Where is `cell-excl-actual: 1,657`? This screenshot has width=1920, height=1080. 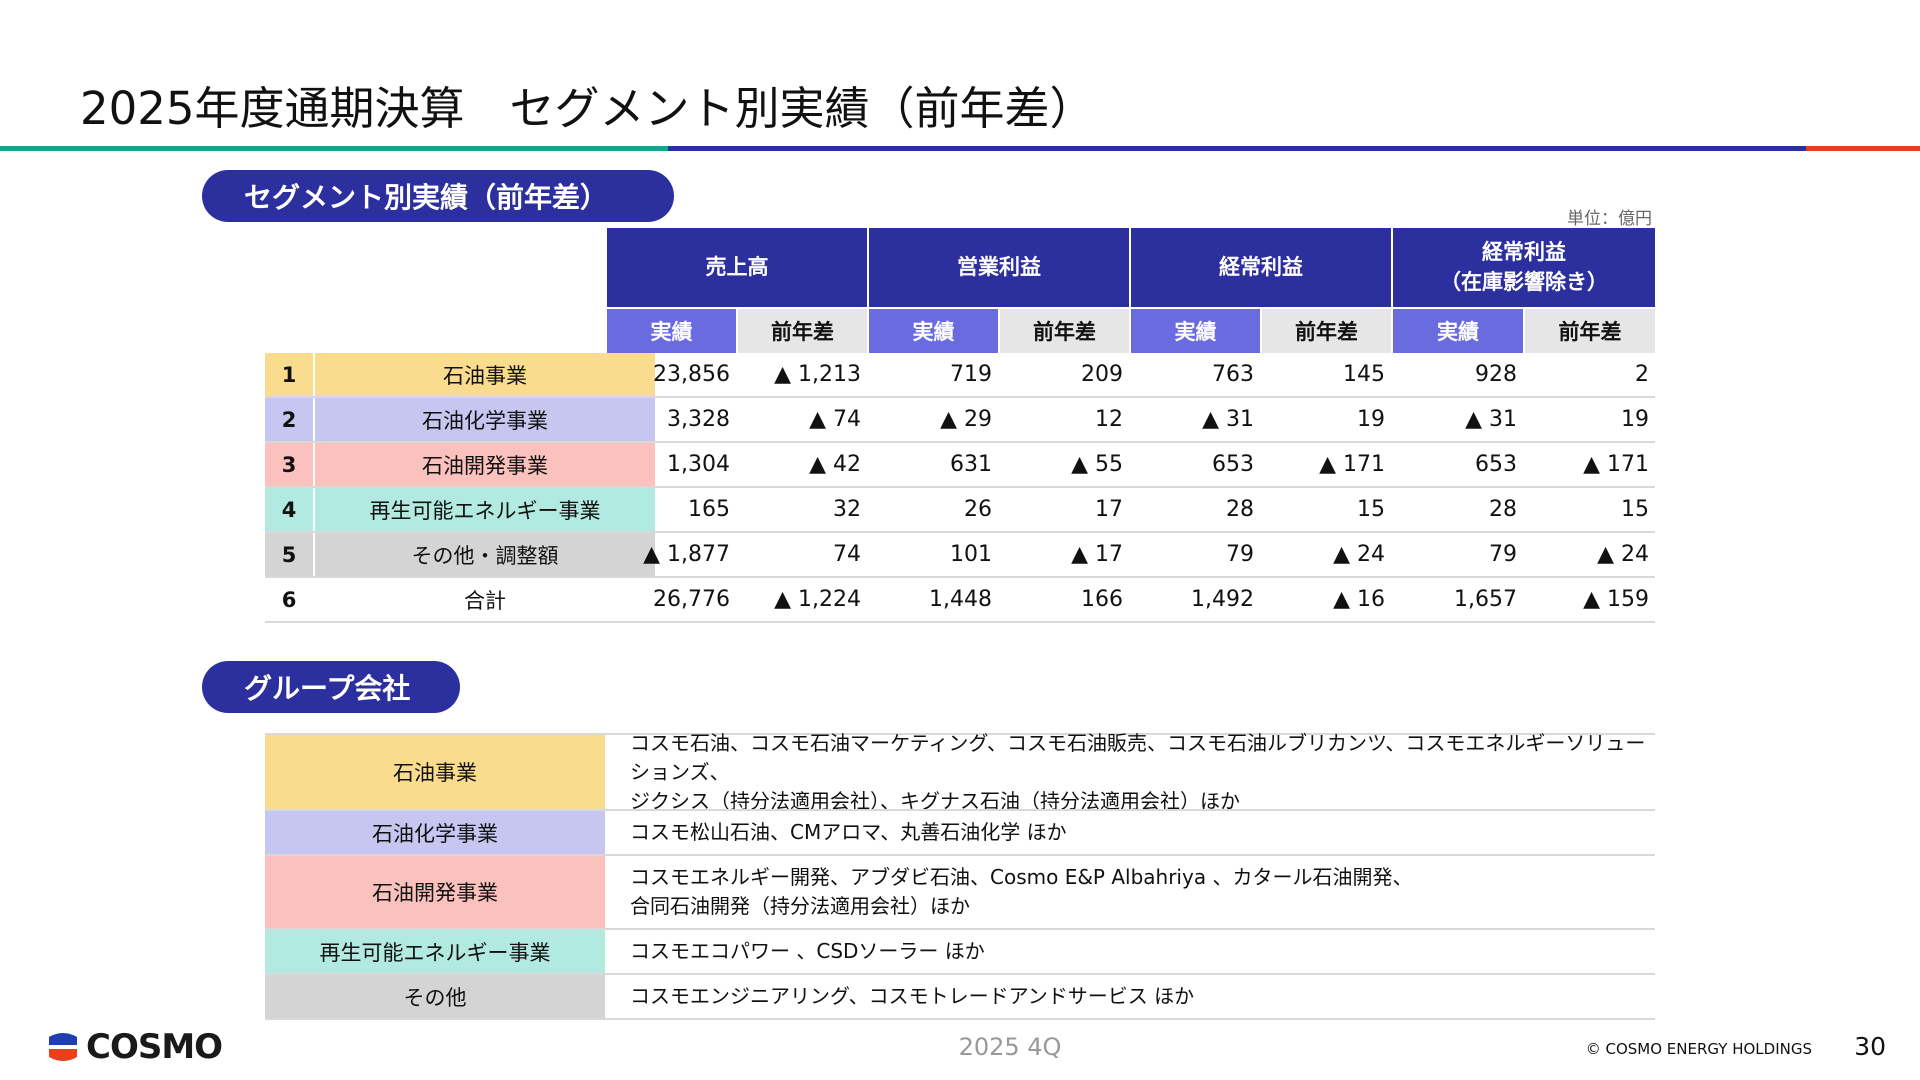
cell-excl-actual: 1,657 is located at coordinates (1485, 599).